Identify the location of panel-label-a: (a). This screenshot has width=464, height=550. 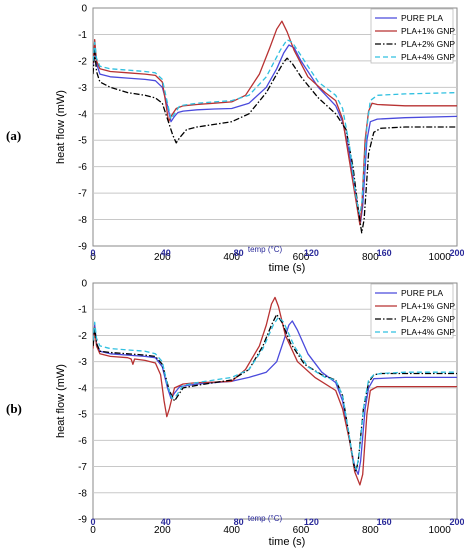
(14, 135).